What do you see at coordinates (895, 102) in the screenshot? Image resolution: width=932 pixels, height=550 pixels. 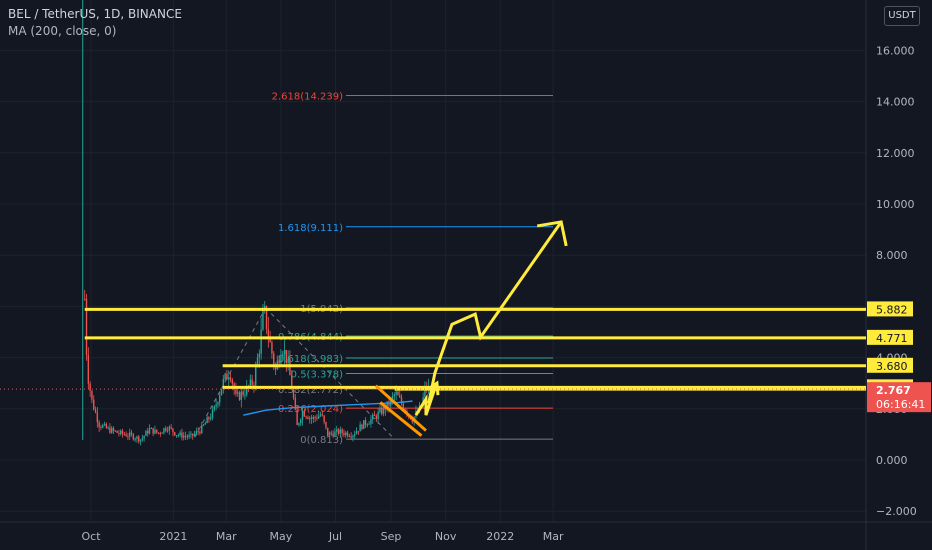 I see `y-tick-label: 14.000` at bounding box center [895, 102].